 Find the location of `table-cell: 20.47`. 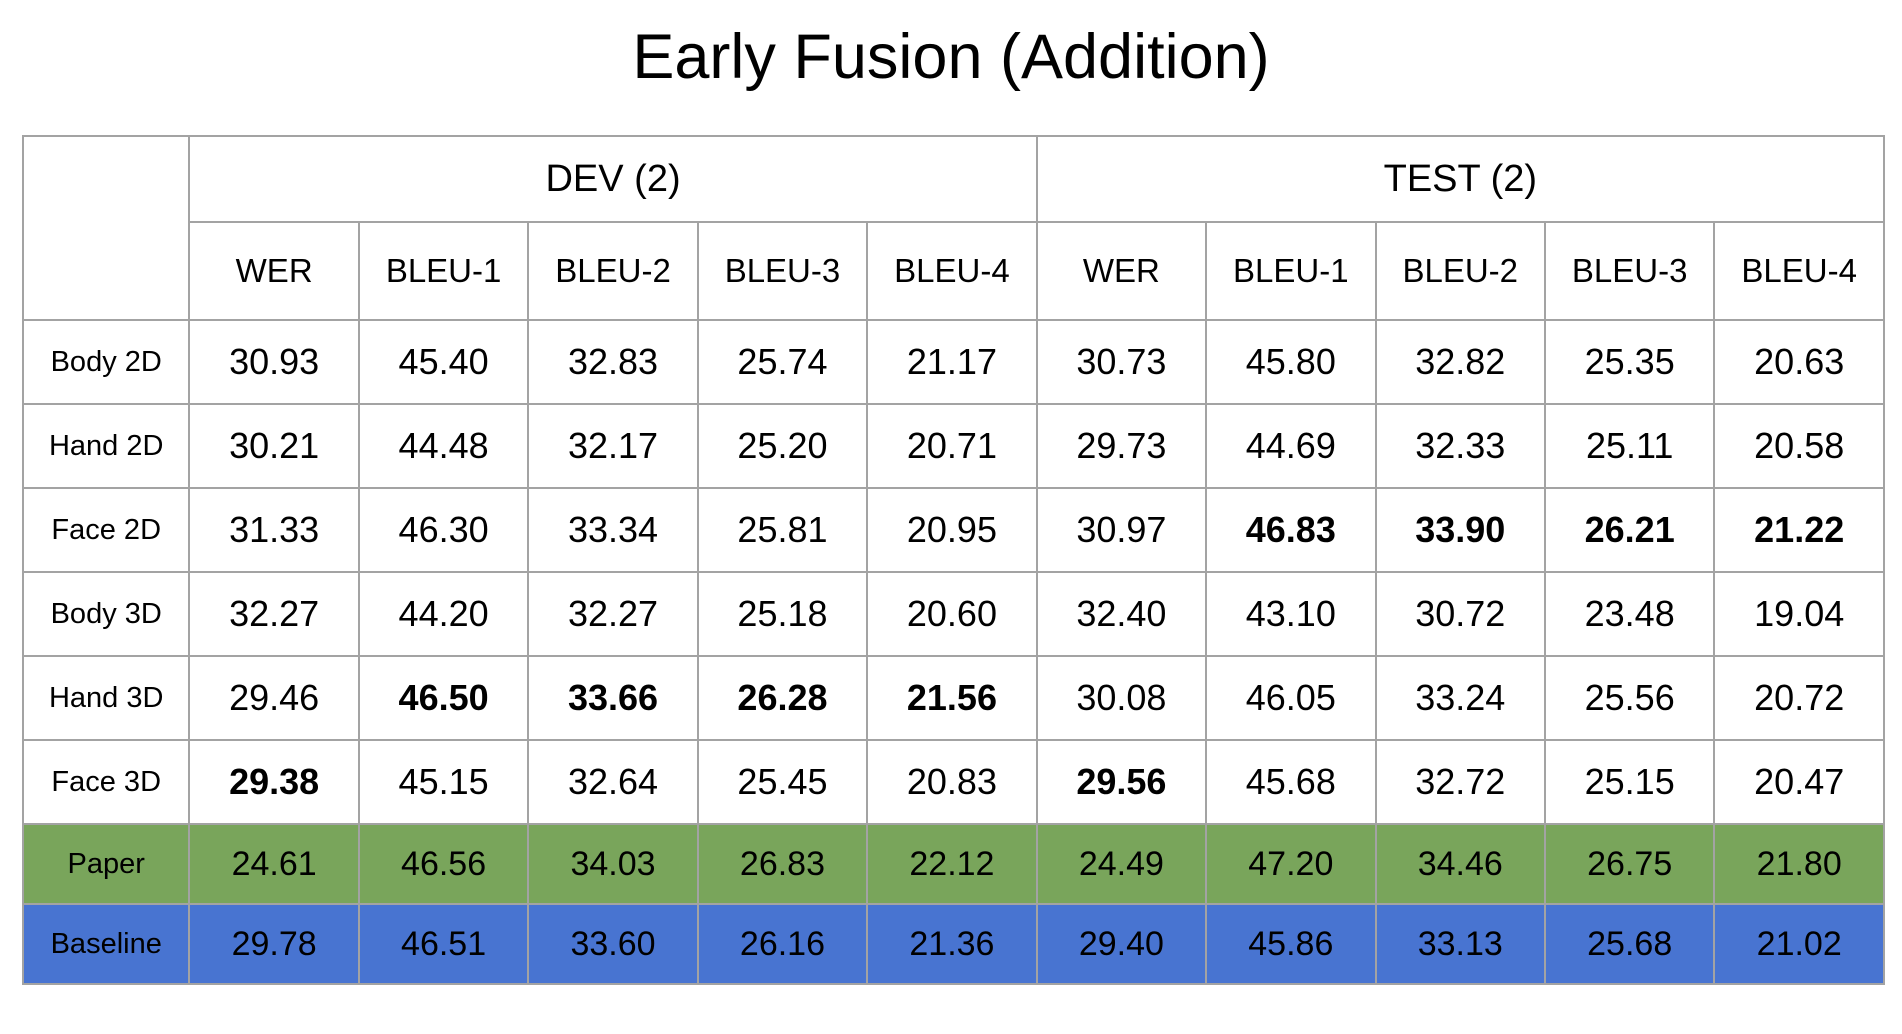

table-cell: 20.47 is located at coordinates (1799, 782).